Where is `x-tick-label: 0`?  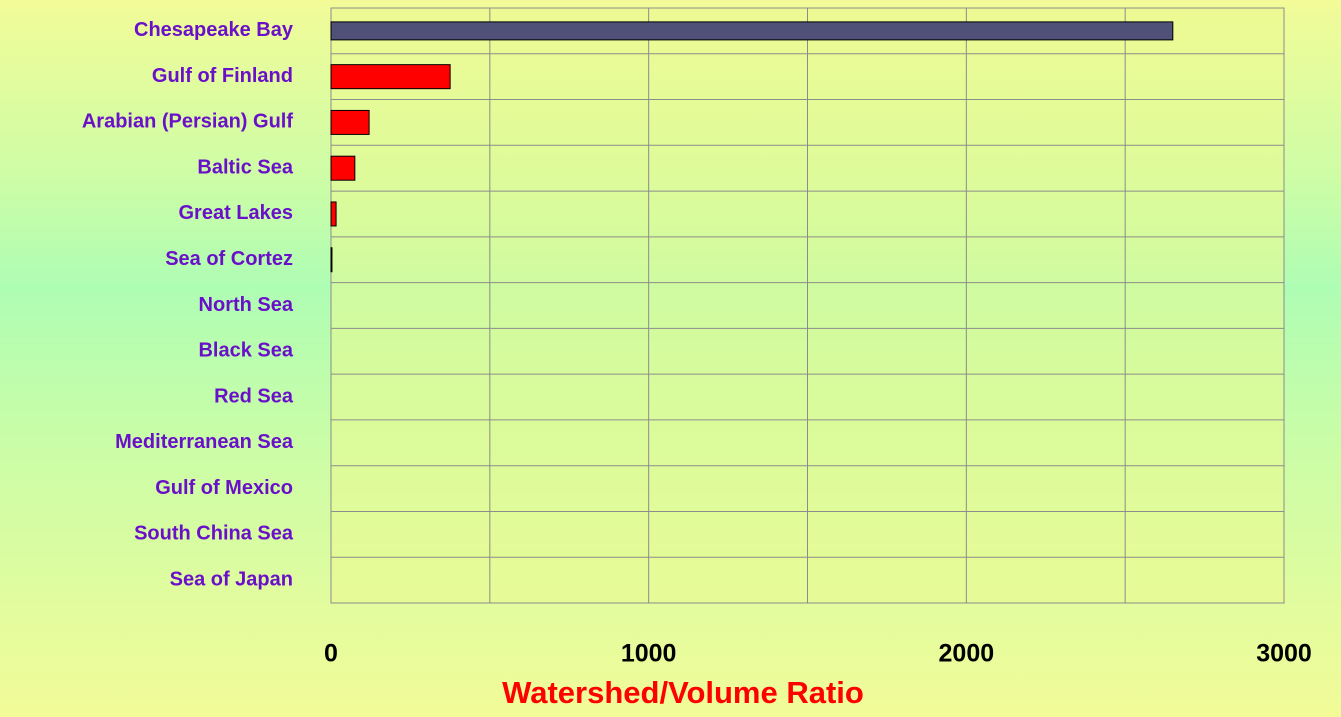
x-tick-label: 0 is located at coordinates (331, 654).